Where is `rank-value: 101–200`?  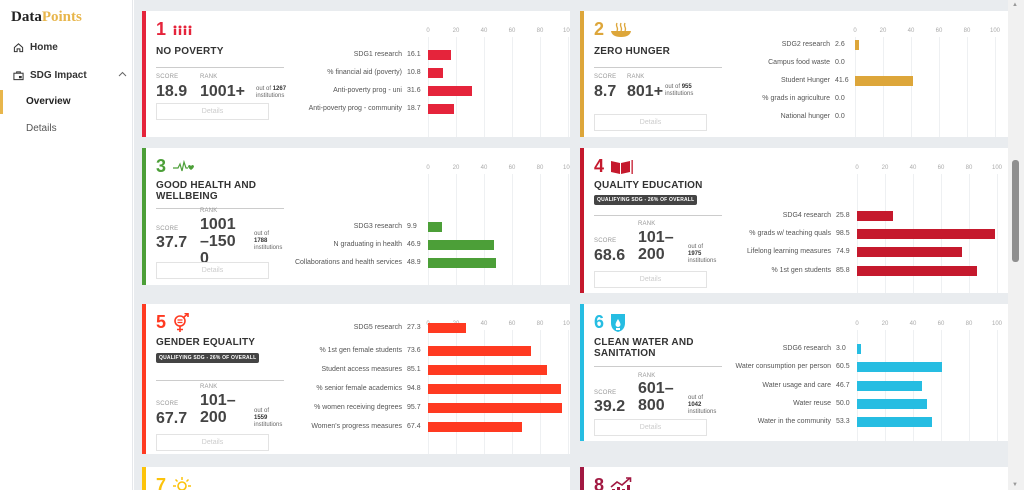 rank-value: 101–200 is located at coordinates (658, 246).